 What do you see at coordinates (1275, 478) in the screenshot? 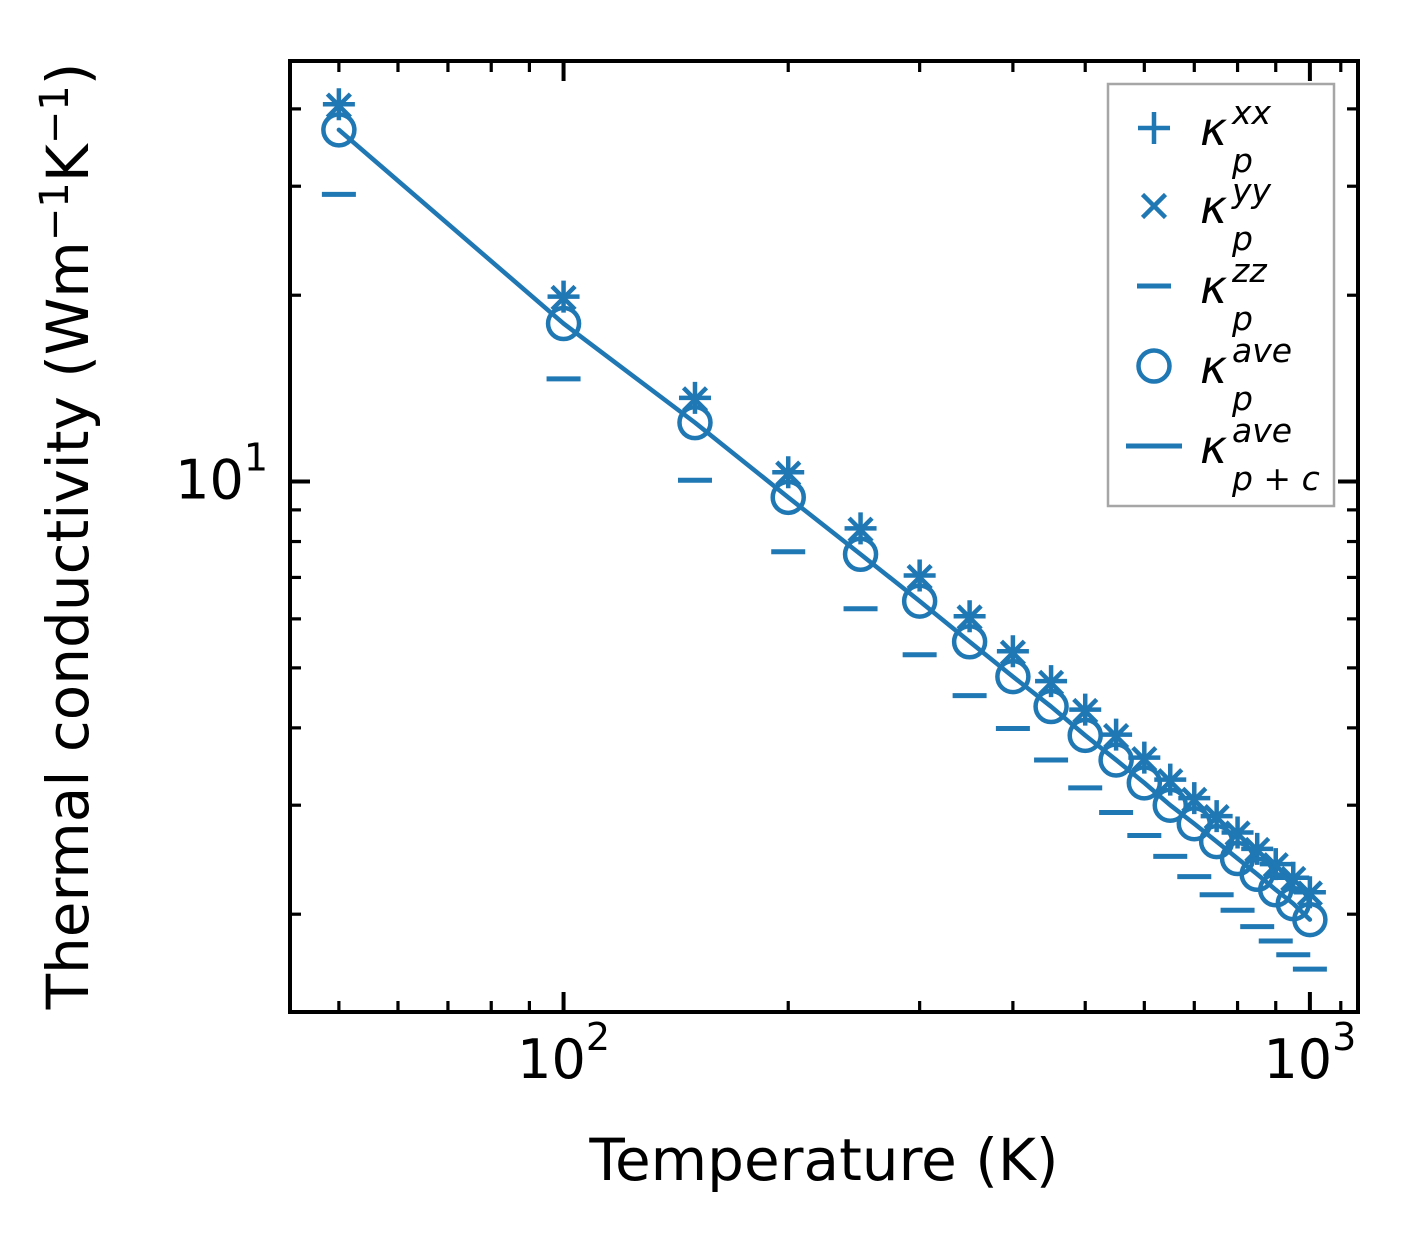
I see `legend-label-subscript: p + c` at bounding box center [1275, 478].